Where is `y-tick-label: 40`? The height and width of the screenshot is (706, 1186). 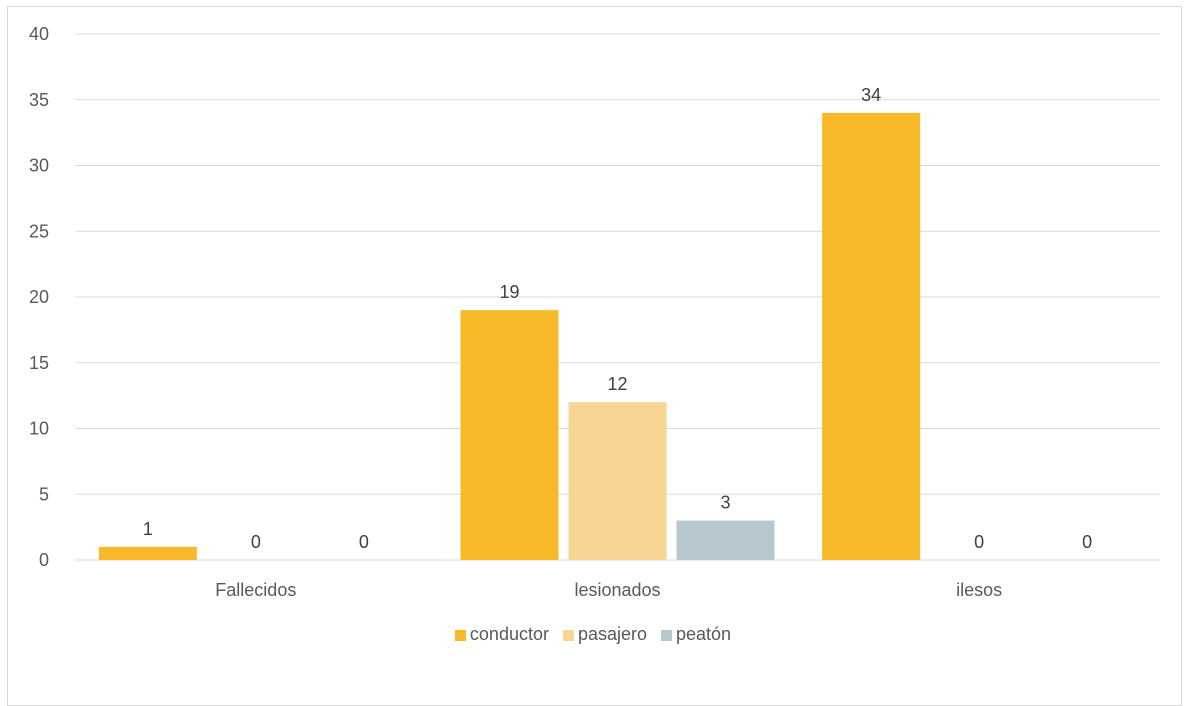
y-tick-label: 40 is located at coordinates (39, 34).